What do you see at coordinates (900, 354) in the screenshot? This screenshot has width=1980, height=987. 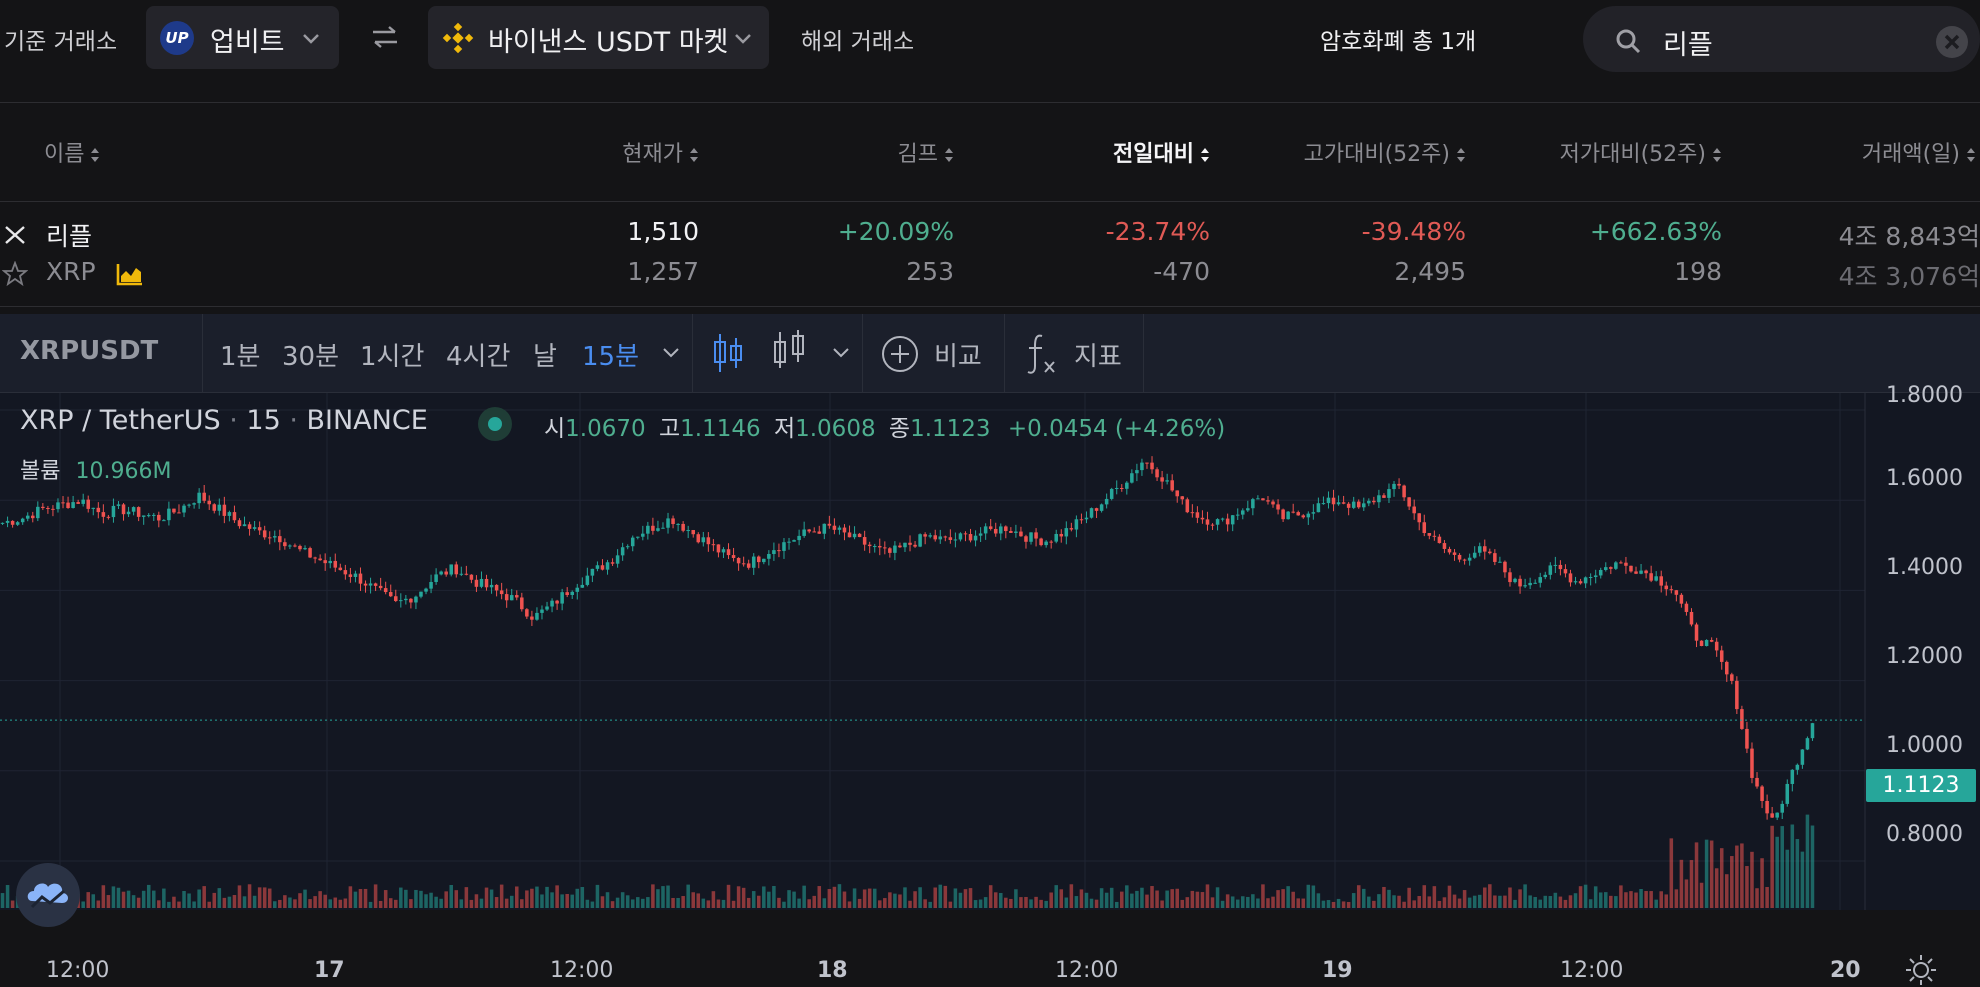 I see `plus-circle-icon` at bounding box center [900, 354].